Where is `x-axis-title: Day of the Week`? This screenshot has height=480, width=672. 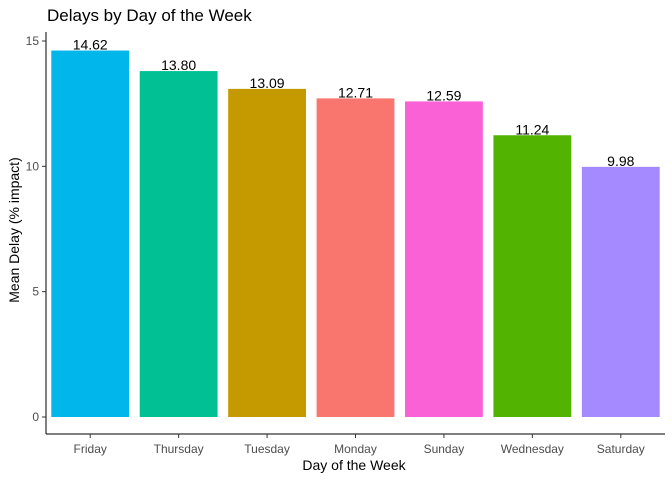
x-axis-title: Day of the Week is located at coordinates (354, 465).